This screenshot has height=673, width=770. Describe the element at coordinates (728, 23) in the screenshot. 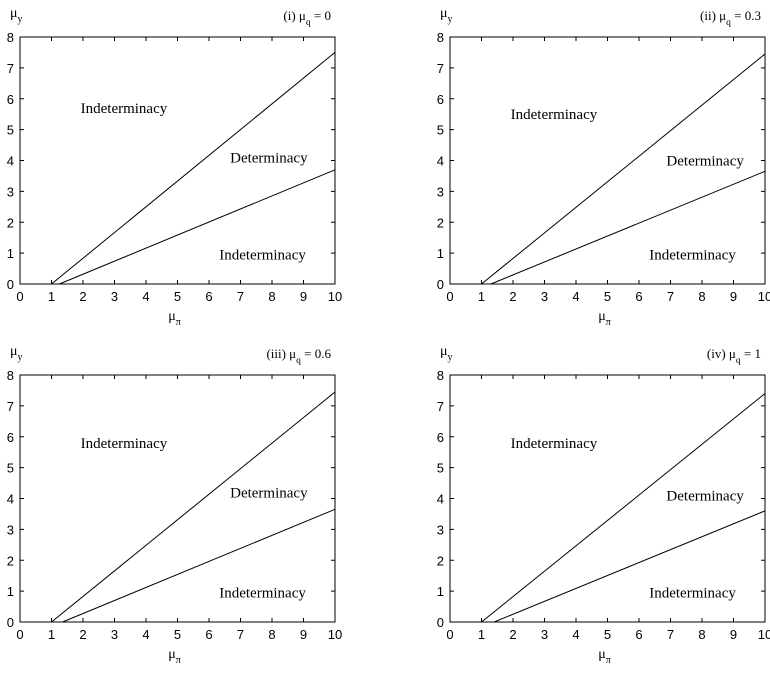

I see `subplot-title-subscript: q` at that location.